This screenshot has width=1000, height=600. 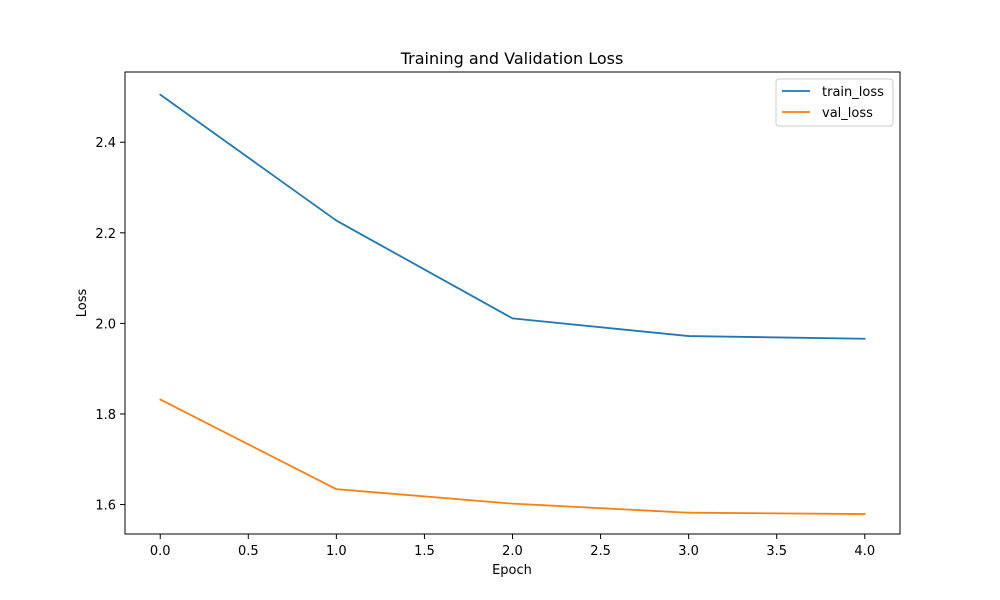 What do you see at coordinates (105, 324) in the screenshot?
I see `y-tick-label: 2.0` at bounding box center [105, 324].